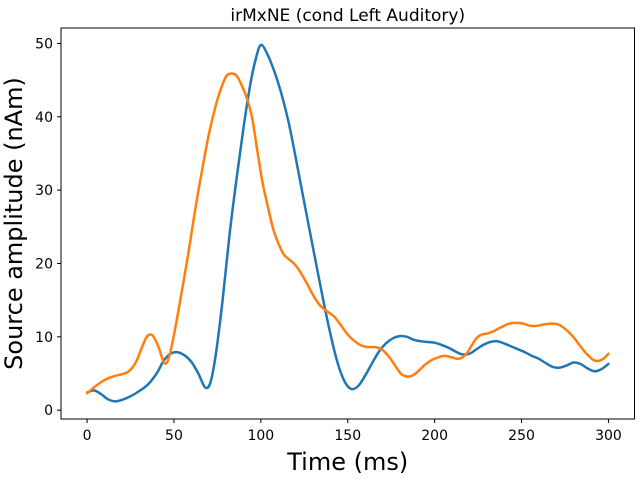 Image resolution: width=640 pixels, height=480 pixels. I want to click on x-tick-label: 300, so click(608, 436).